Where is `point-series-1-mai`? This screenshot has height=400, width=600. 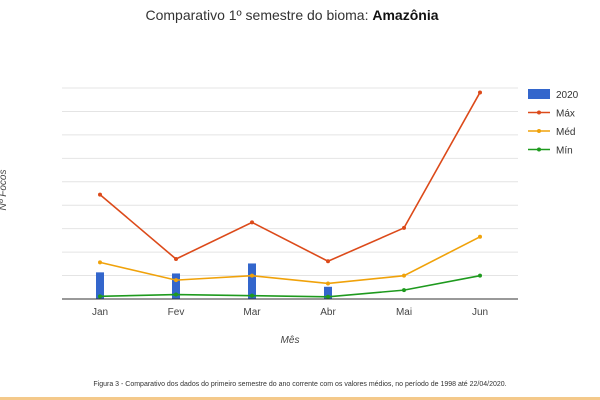 point-series-1-mai is located at coordinates (404, 275).